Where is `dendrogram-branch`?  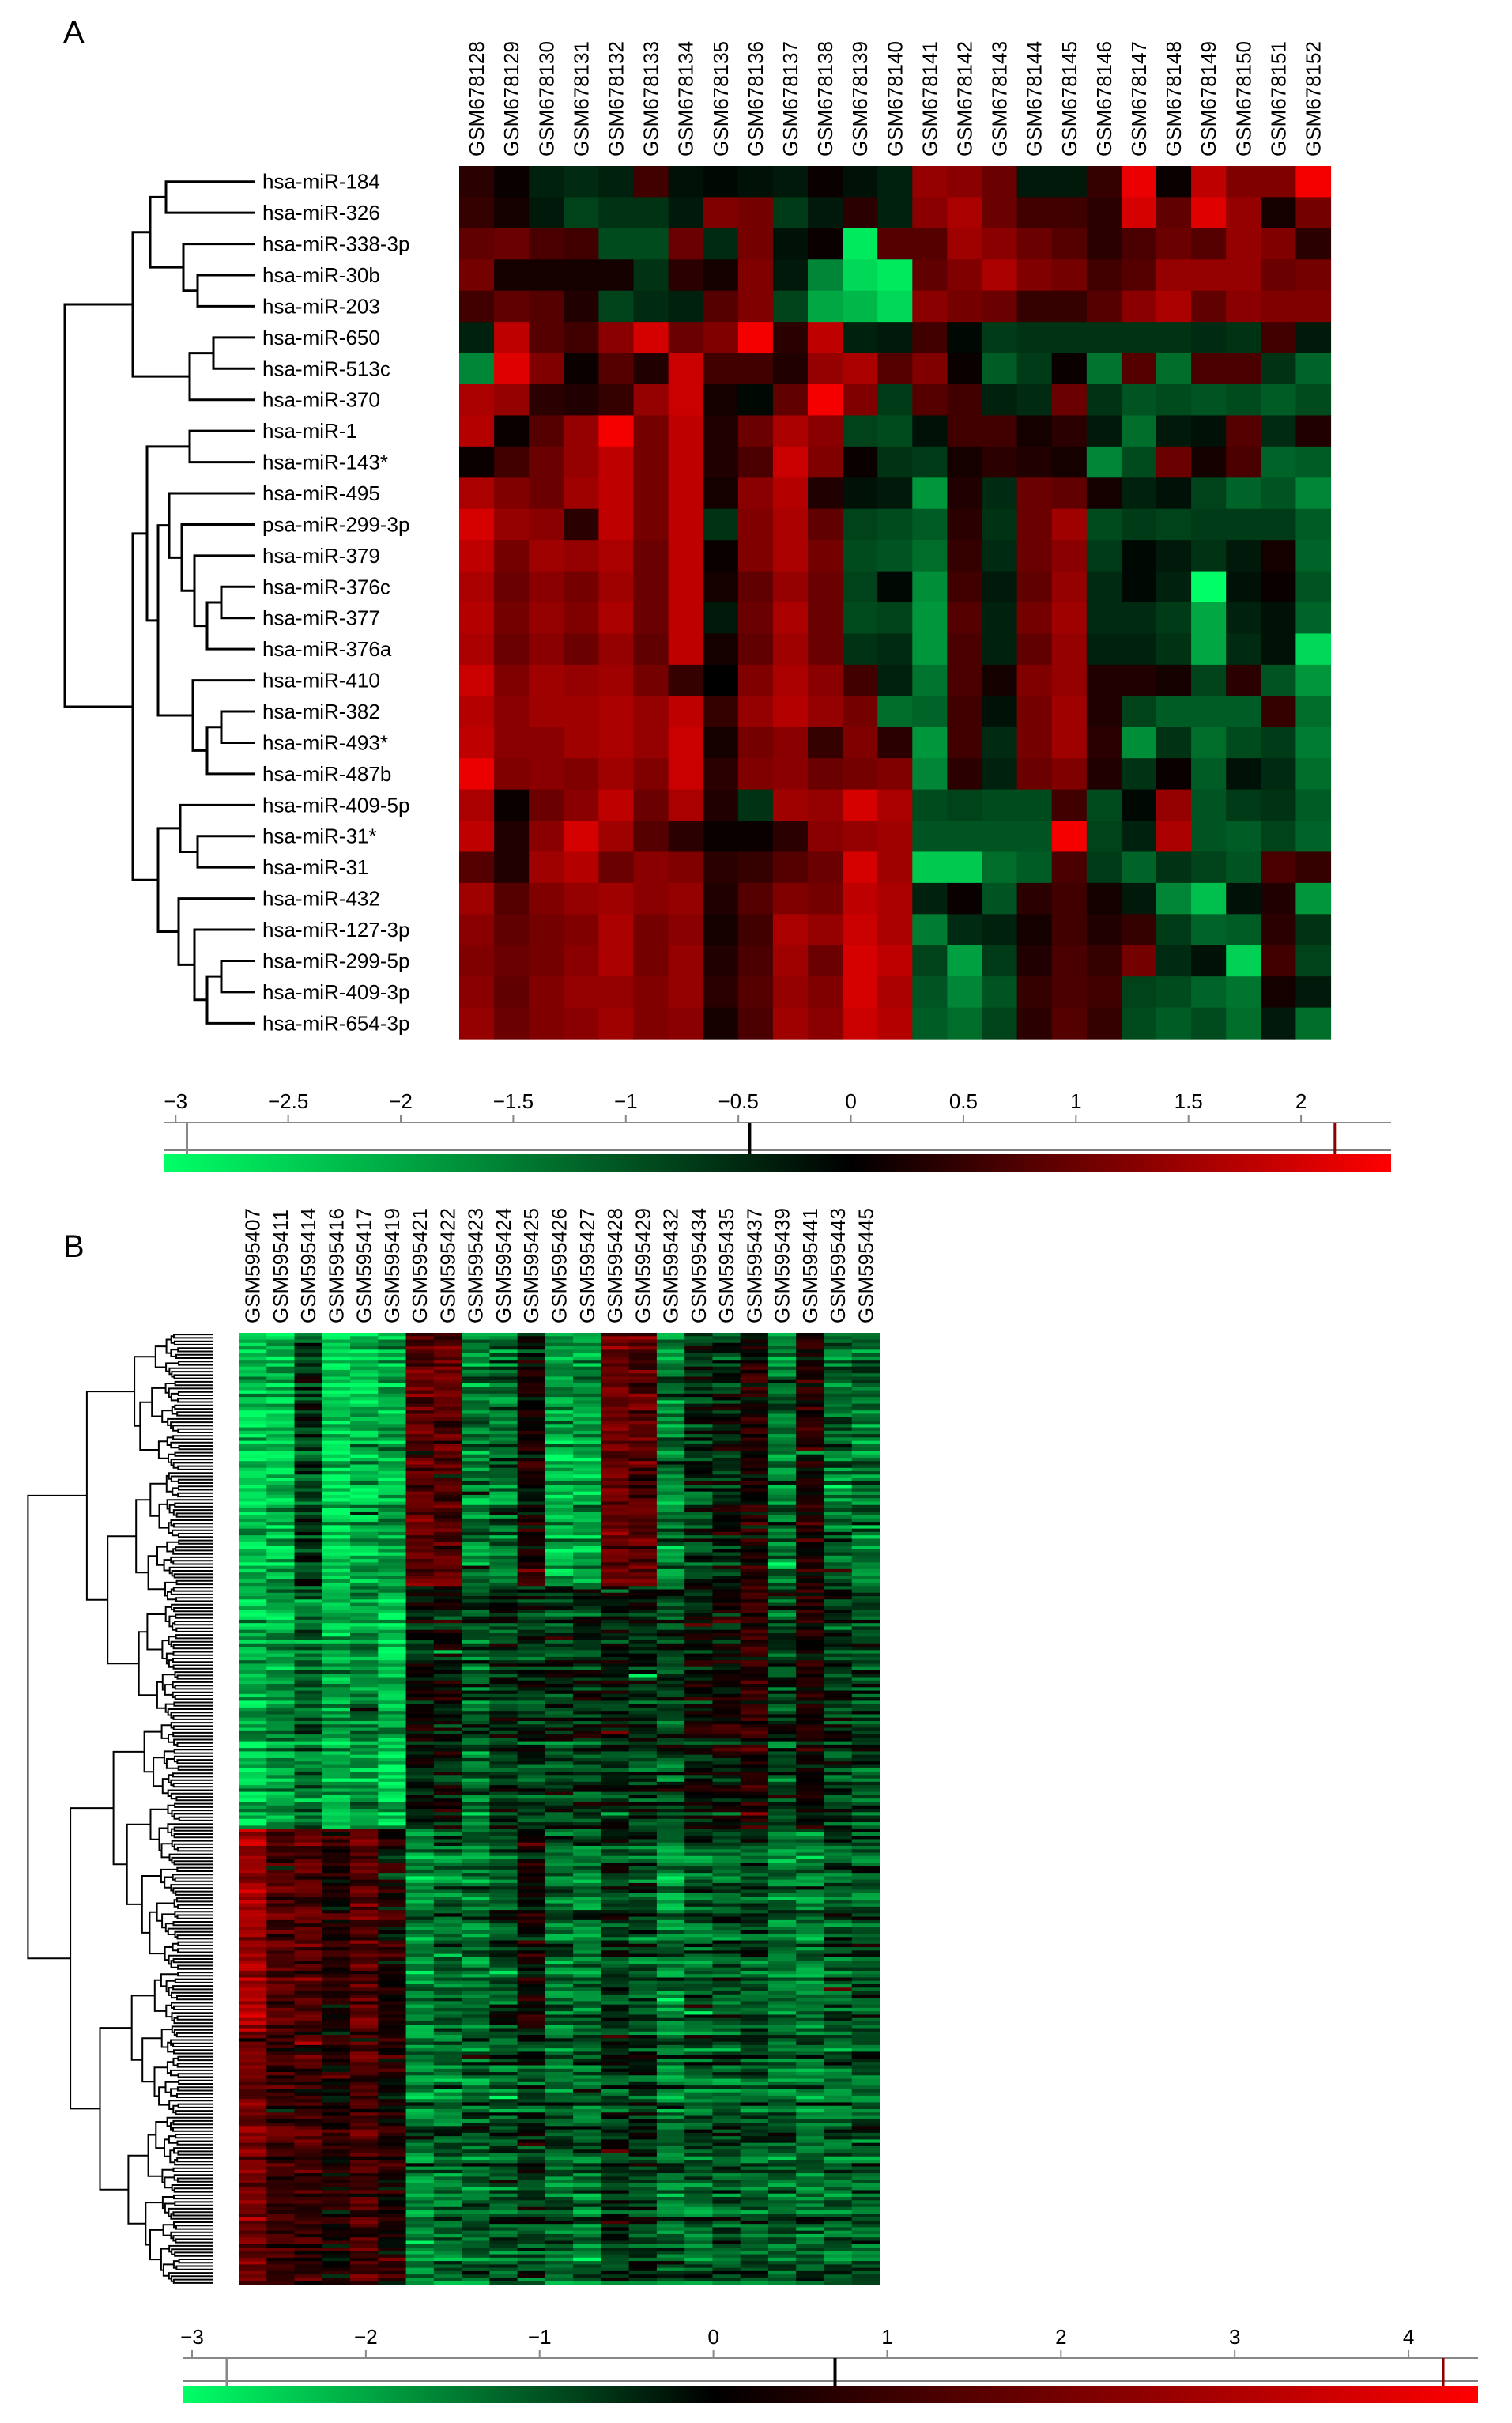
dendrogram-branch is located at coordinates (195, 1350).